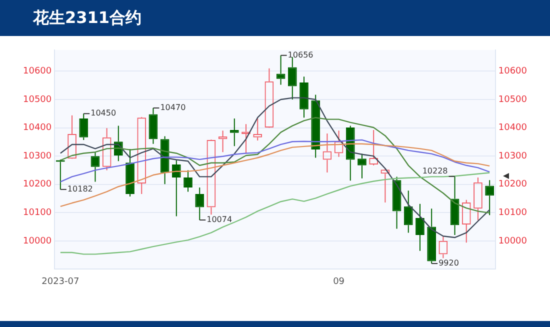  I want to click on annotation: 10182, so click(80, 189).